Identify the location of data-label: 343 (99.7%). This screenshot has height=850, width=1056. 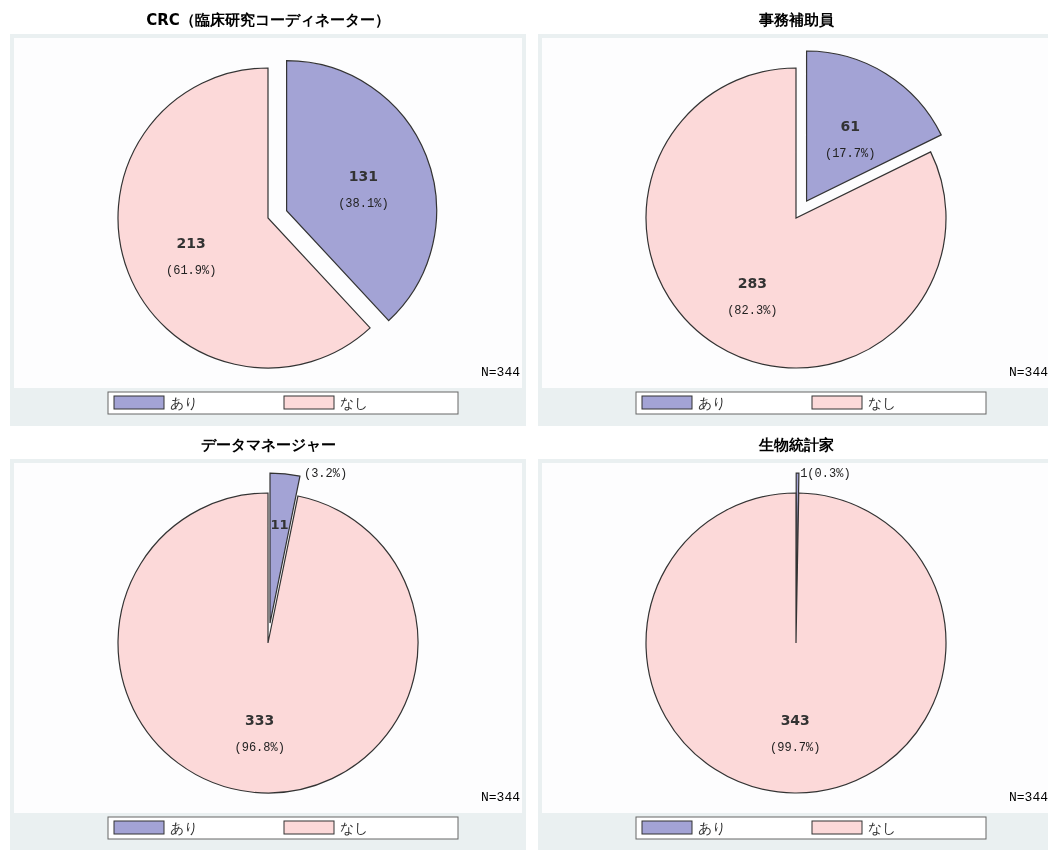
(795, 734).